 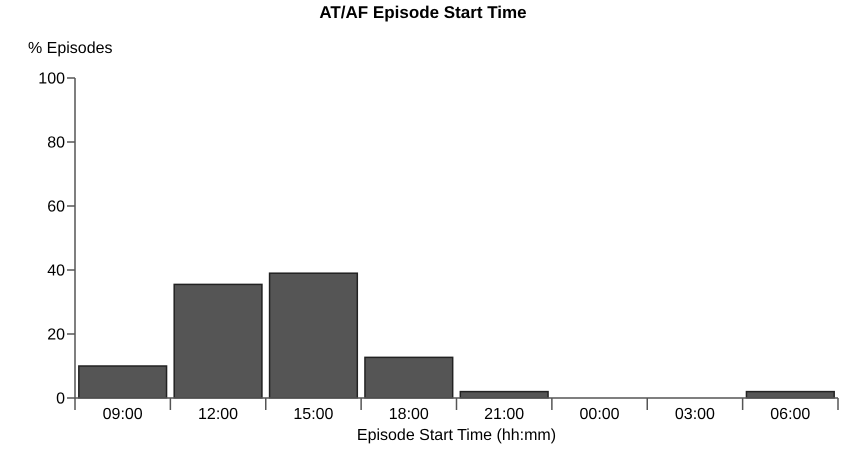 I want to click on x-tick-label: 00:00, so click(x=600, y=414).